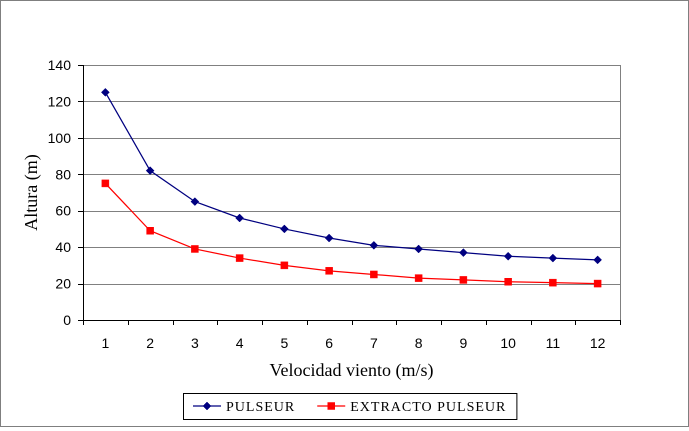 The width and height of the screenshot is (689, 431). Describe the element at coordinates (63, 284) in the screenshot. I see `y-tick-label: 20` at that location.